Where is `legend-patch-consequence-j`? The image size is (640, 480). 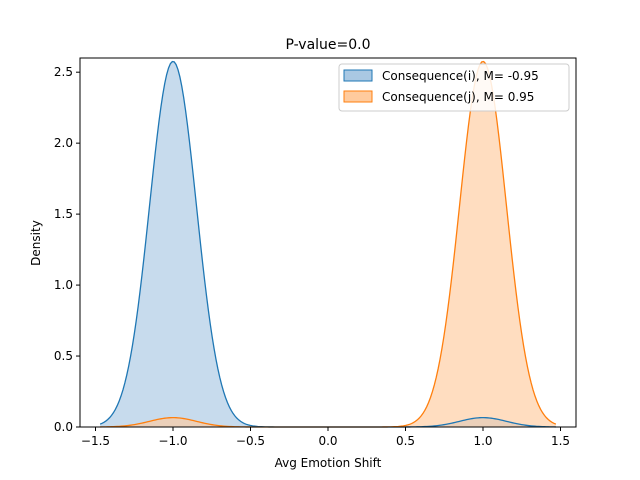 legend-patch-consequence-j is located at coordinates (358, 96).